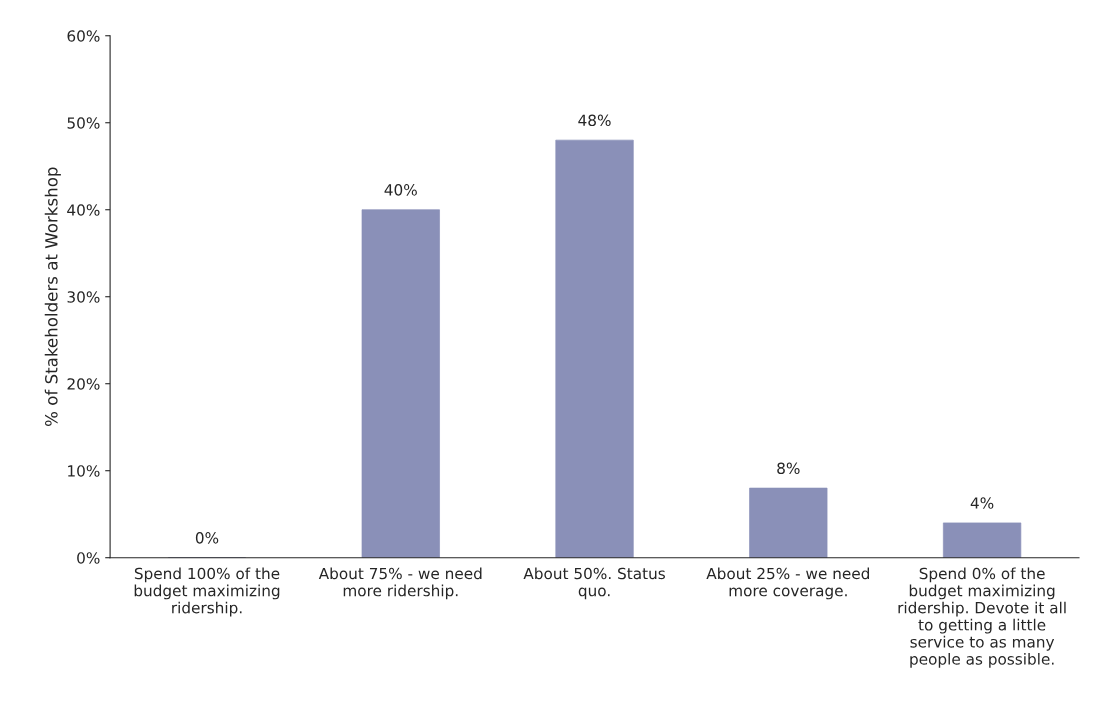 The image size is (1101, 715). Describe the element at coordinates (83, 210) in the screenshot. I see `y-tick-label: 40%` at that location.